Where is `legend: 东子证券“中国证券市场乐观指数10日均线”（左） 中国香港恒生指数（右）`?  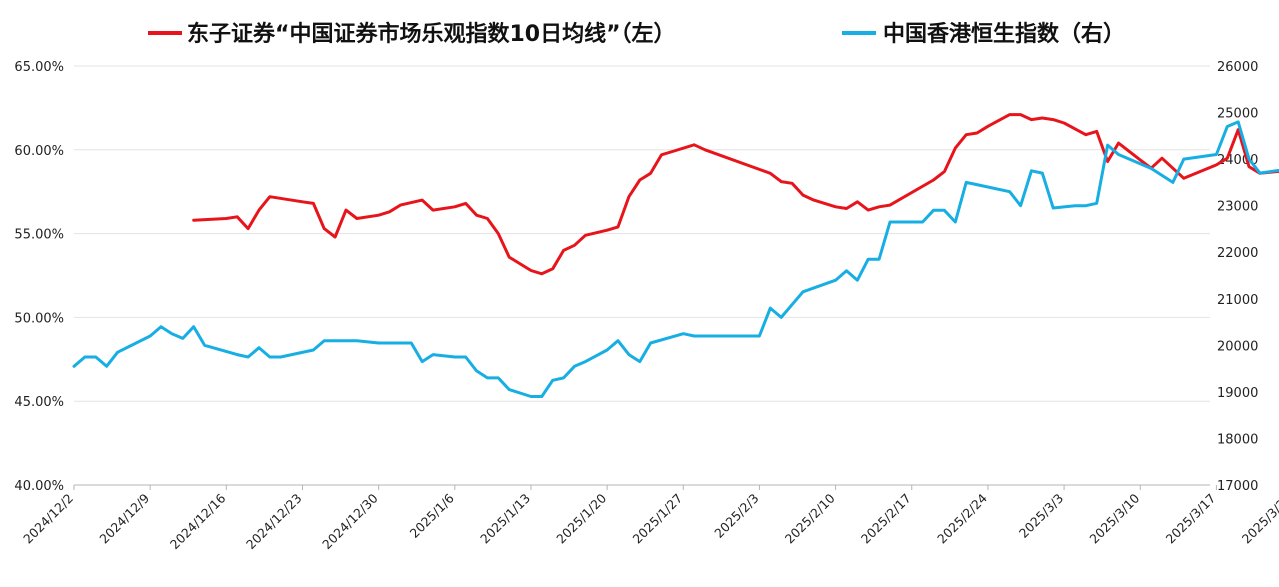
legend: 东子证券“中国证券市场乐观指数10日均线”（左） 中国香港恒生指数（右） is located at coordinates (636, 34).